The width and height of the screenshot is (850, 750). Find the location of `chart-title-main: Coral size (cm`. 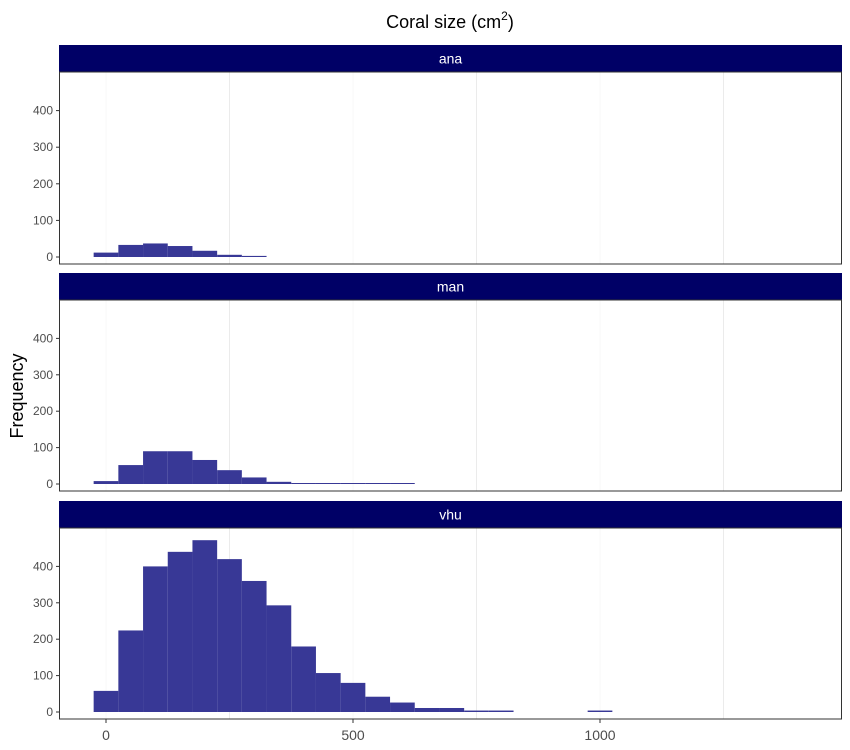

chart-title-main: Coral size (cm is located at coordinates (443, 22).